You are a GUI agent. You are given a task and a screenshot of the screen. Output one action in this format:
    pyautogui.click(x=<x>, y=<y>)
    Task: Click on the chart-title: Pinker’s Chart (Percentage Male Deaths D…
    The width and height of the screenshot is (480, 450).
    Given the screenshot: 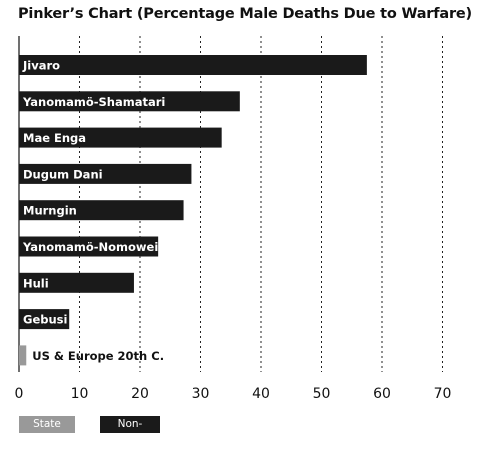 What is the action you would take?
    pyautogui.click(x=245, y=14)
    